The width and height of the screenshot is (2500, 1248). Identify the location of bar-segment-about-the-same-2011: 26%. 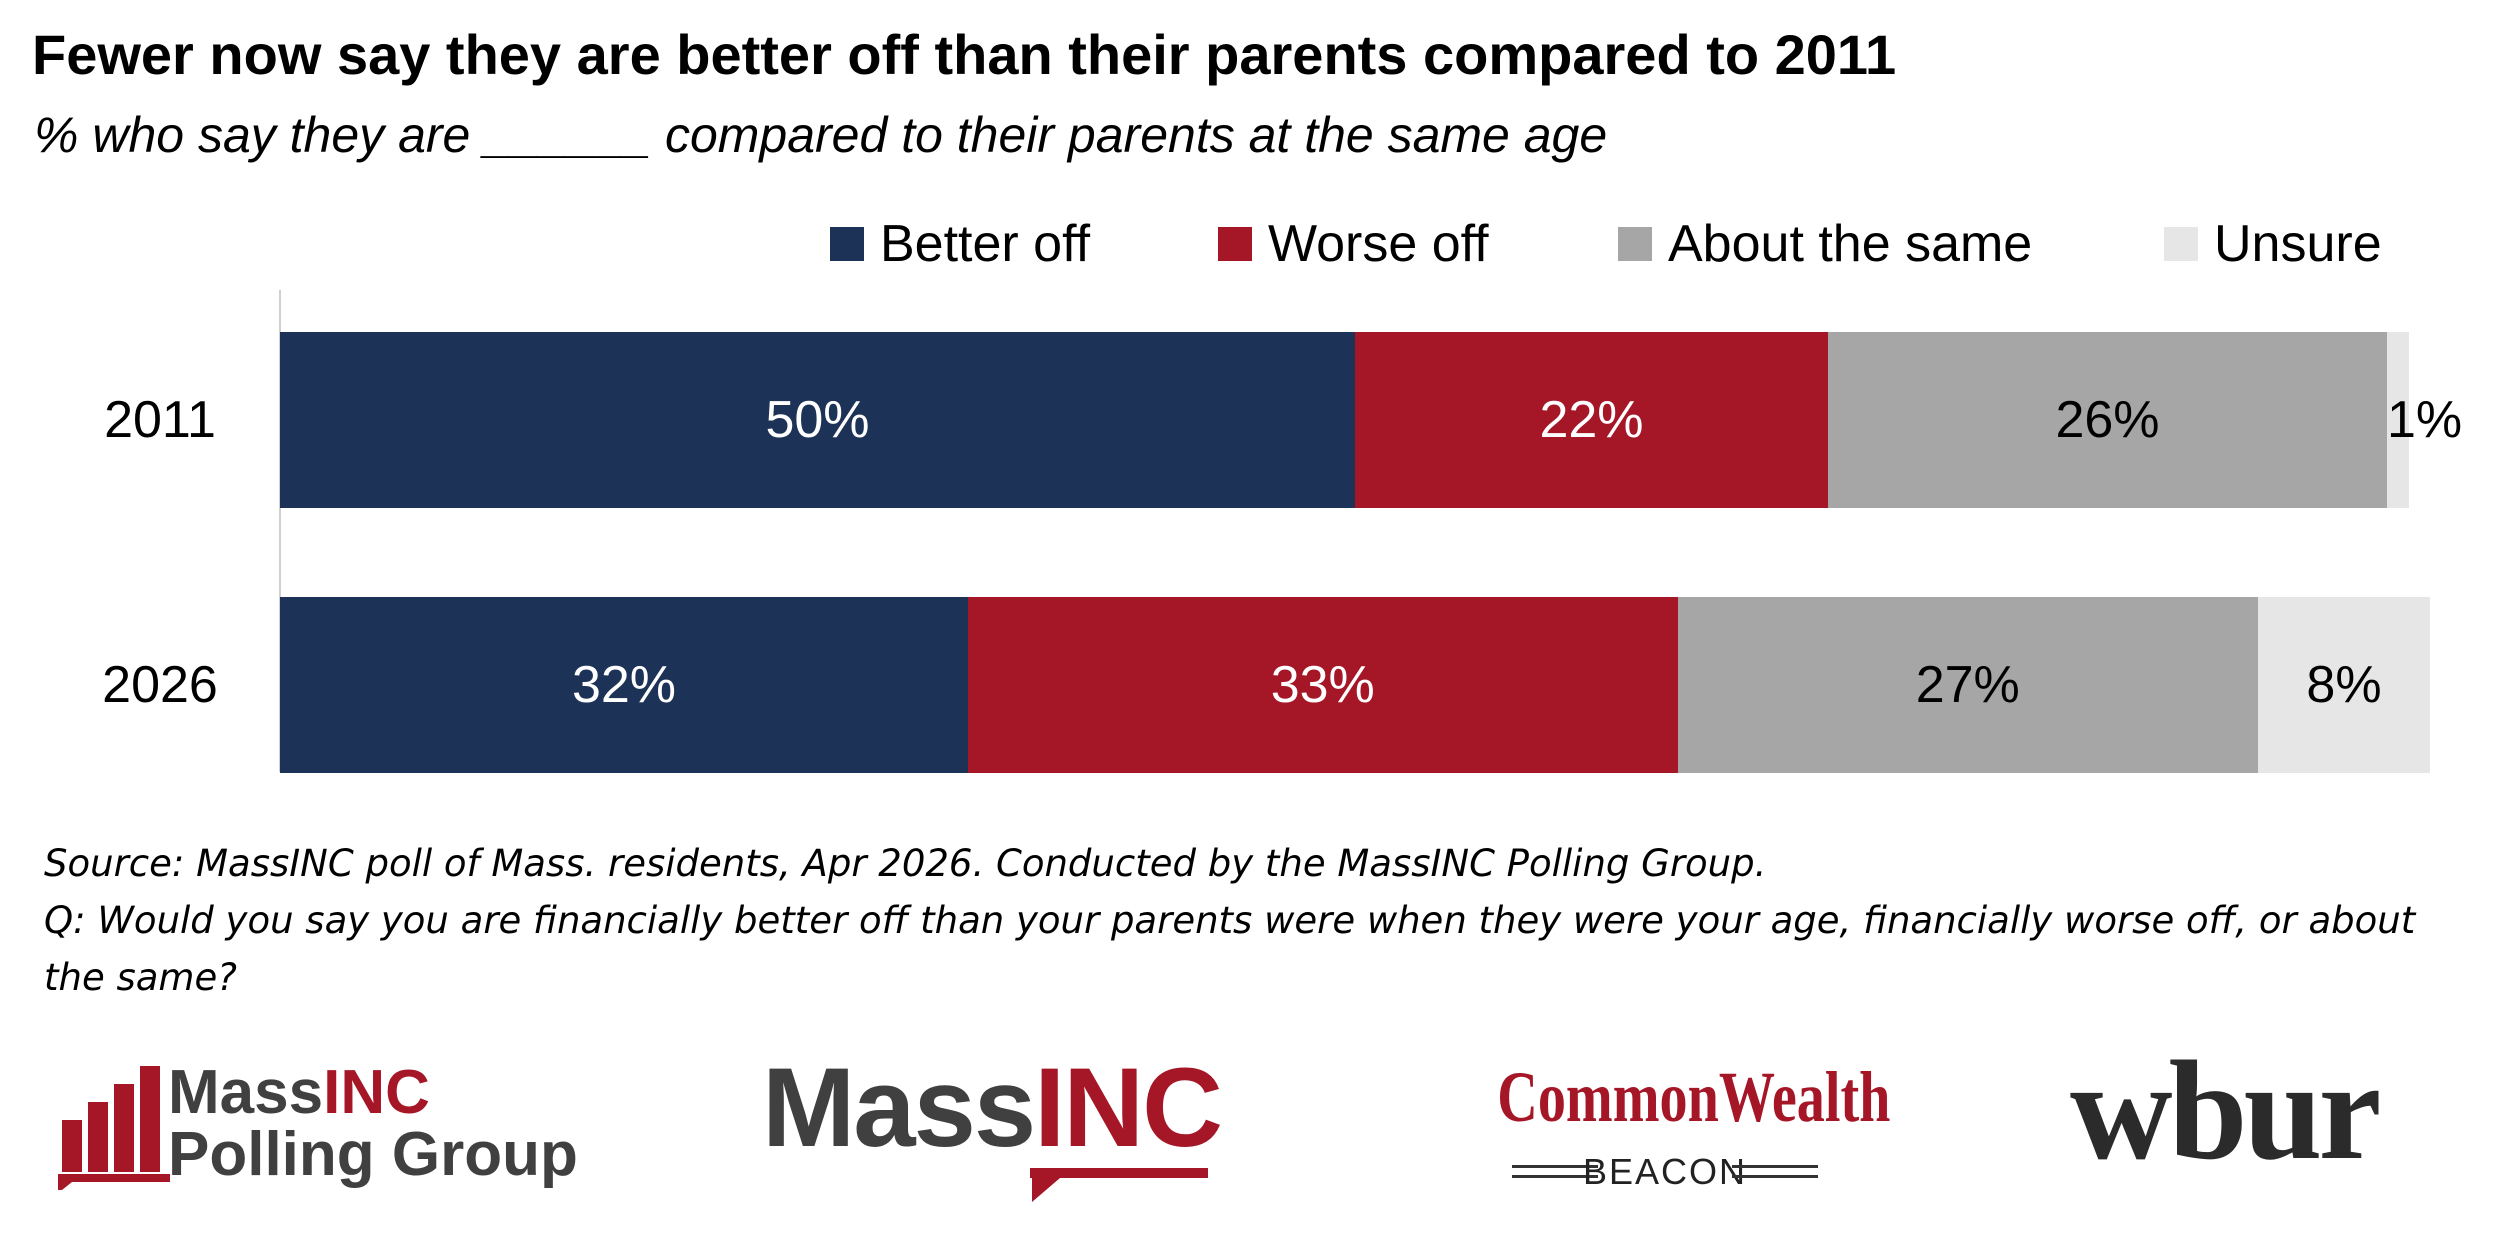
(2107, 420).